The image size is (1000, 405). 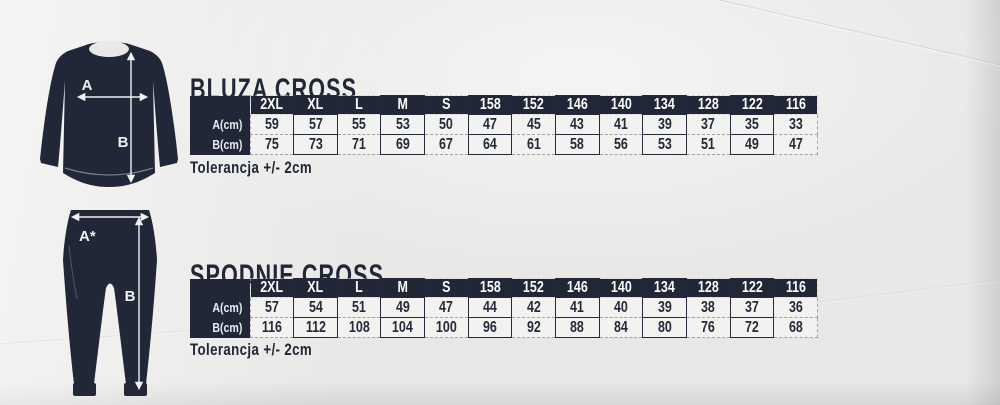 What do you see at coordinates (272, 124) in the screenshot?
I see `value-cell: 59` at bounding box center [272, 124].